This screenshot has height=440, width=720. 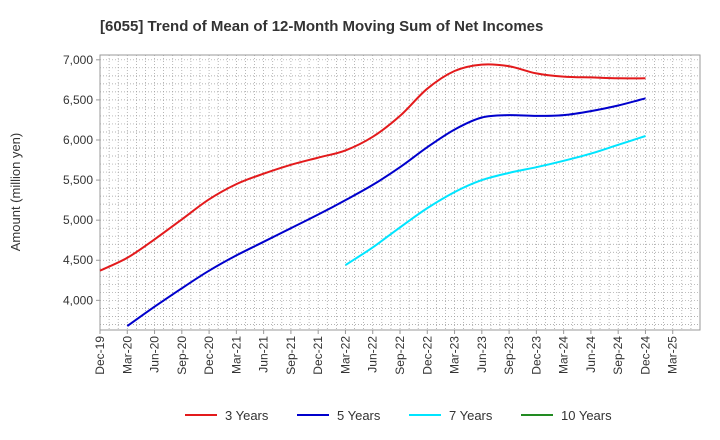 I want to click on y-axis-label: Amount (million yen), so click(x=15, y=192).